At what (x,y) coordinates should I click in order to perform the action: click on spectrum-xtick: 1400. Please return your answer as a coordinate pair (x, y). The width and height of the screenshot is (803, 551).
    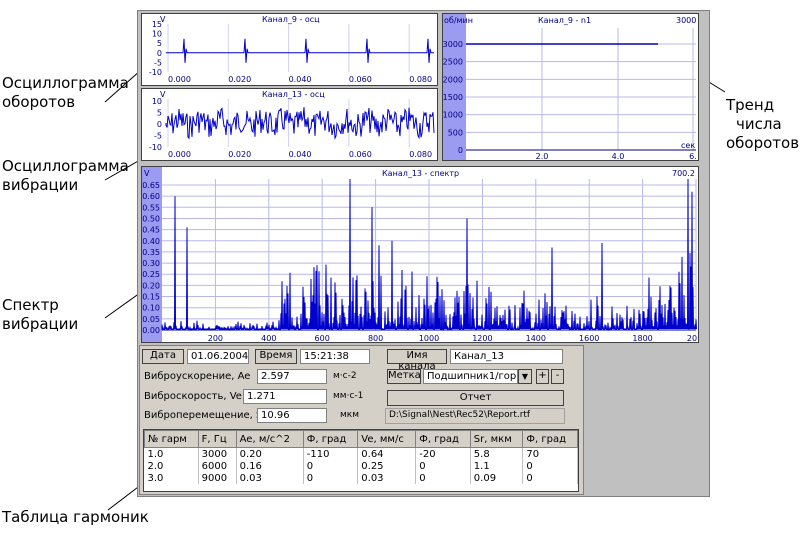
    Looking at the image, I should click on (536, 338).